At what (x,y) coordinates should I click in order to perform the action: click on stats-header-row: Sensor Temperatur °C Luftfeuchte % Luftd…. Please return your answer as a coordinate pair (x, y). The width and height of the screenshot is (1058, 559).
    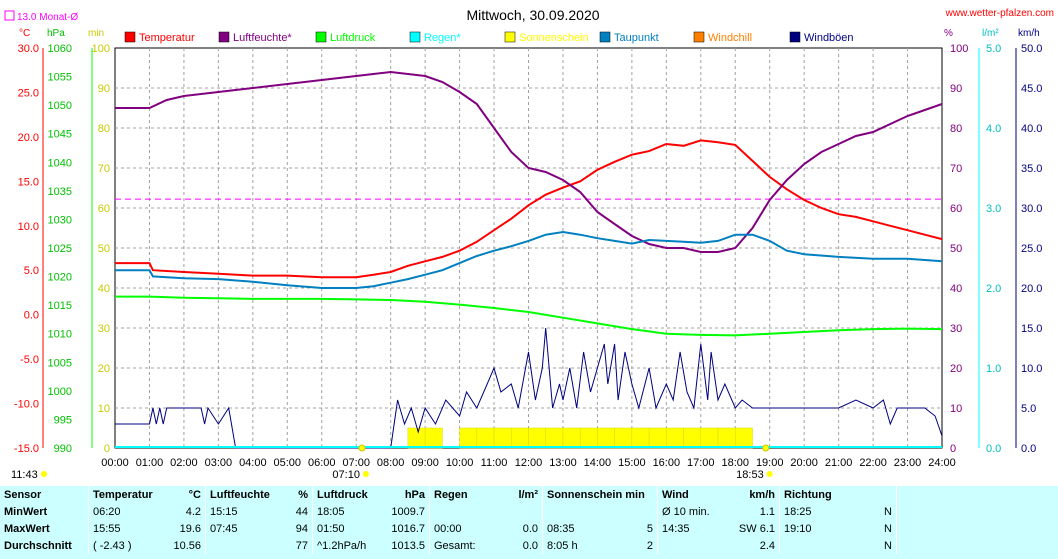
    Looking at the image, I should click on (517, 494).